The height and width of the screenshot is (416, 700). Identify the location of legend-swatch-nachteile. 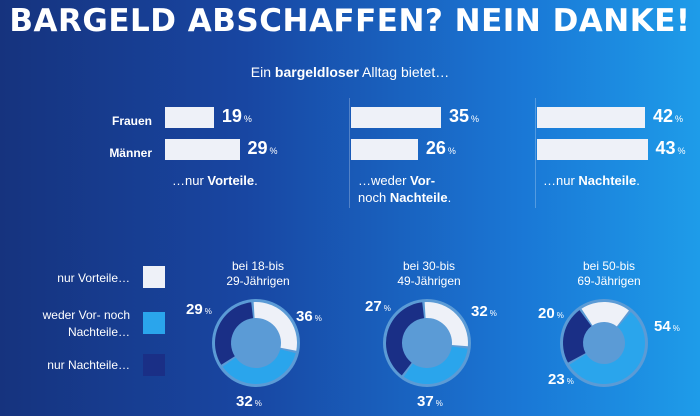
(154, 365).